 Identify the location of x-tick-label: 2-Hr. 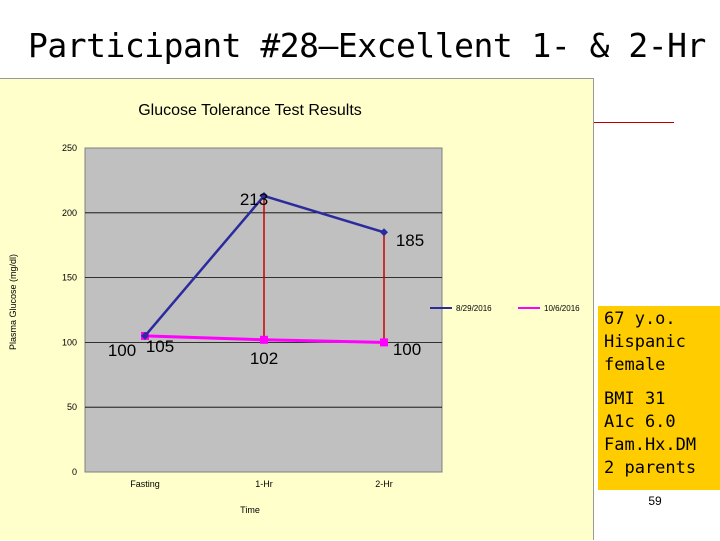
(384, 484).